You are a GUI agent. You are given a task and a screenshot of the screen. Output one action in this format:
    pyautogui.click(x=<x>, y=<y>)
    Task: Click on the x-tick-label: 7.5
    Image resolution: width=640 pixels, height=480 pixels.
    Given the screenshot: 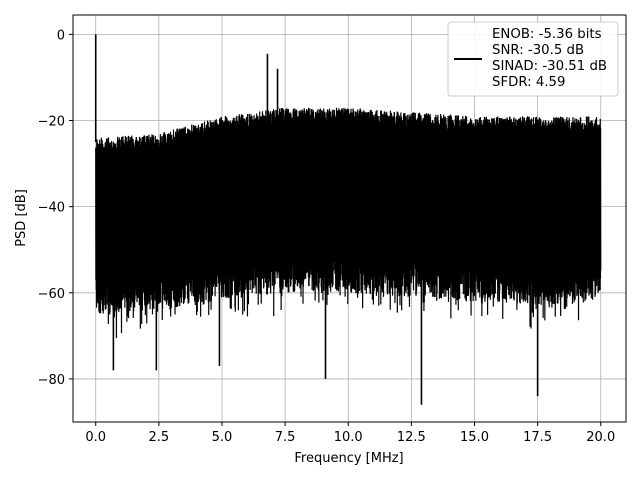 What is the action you would take?
    pyautogui.click(x=285, y=437)
    